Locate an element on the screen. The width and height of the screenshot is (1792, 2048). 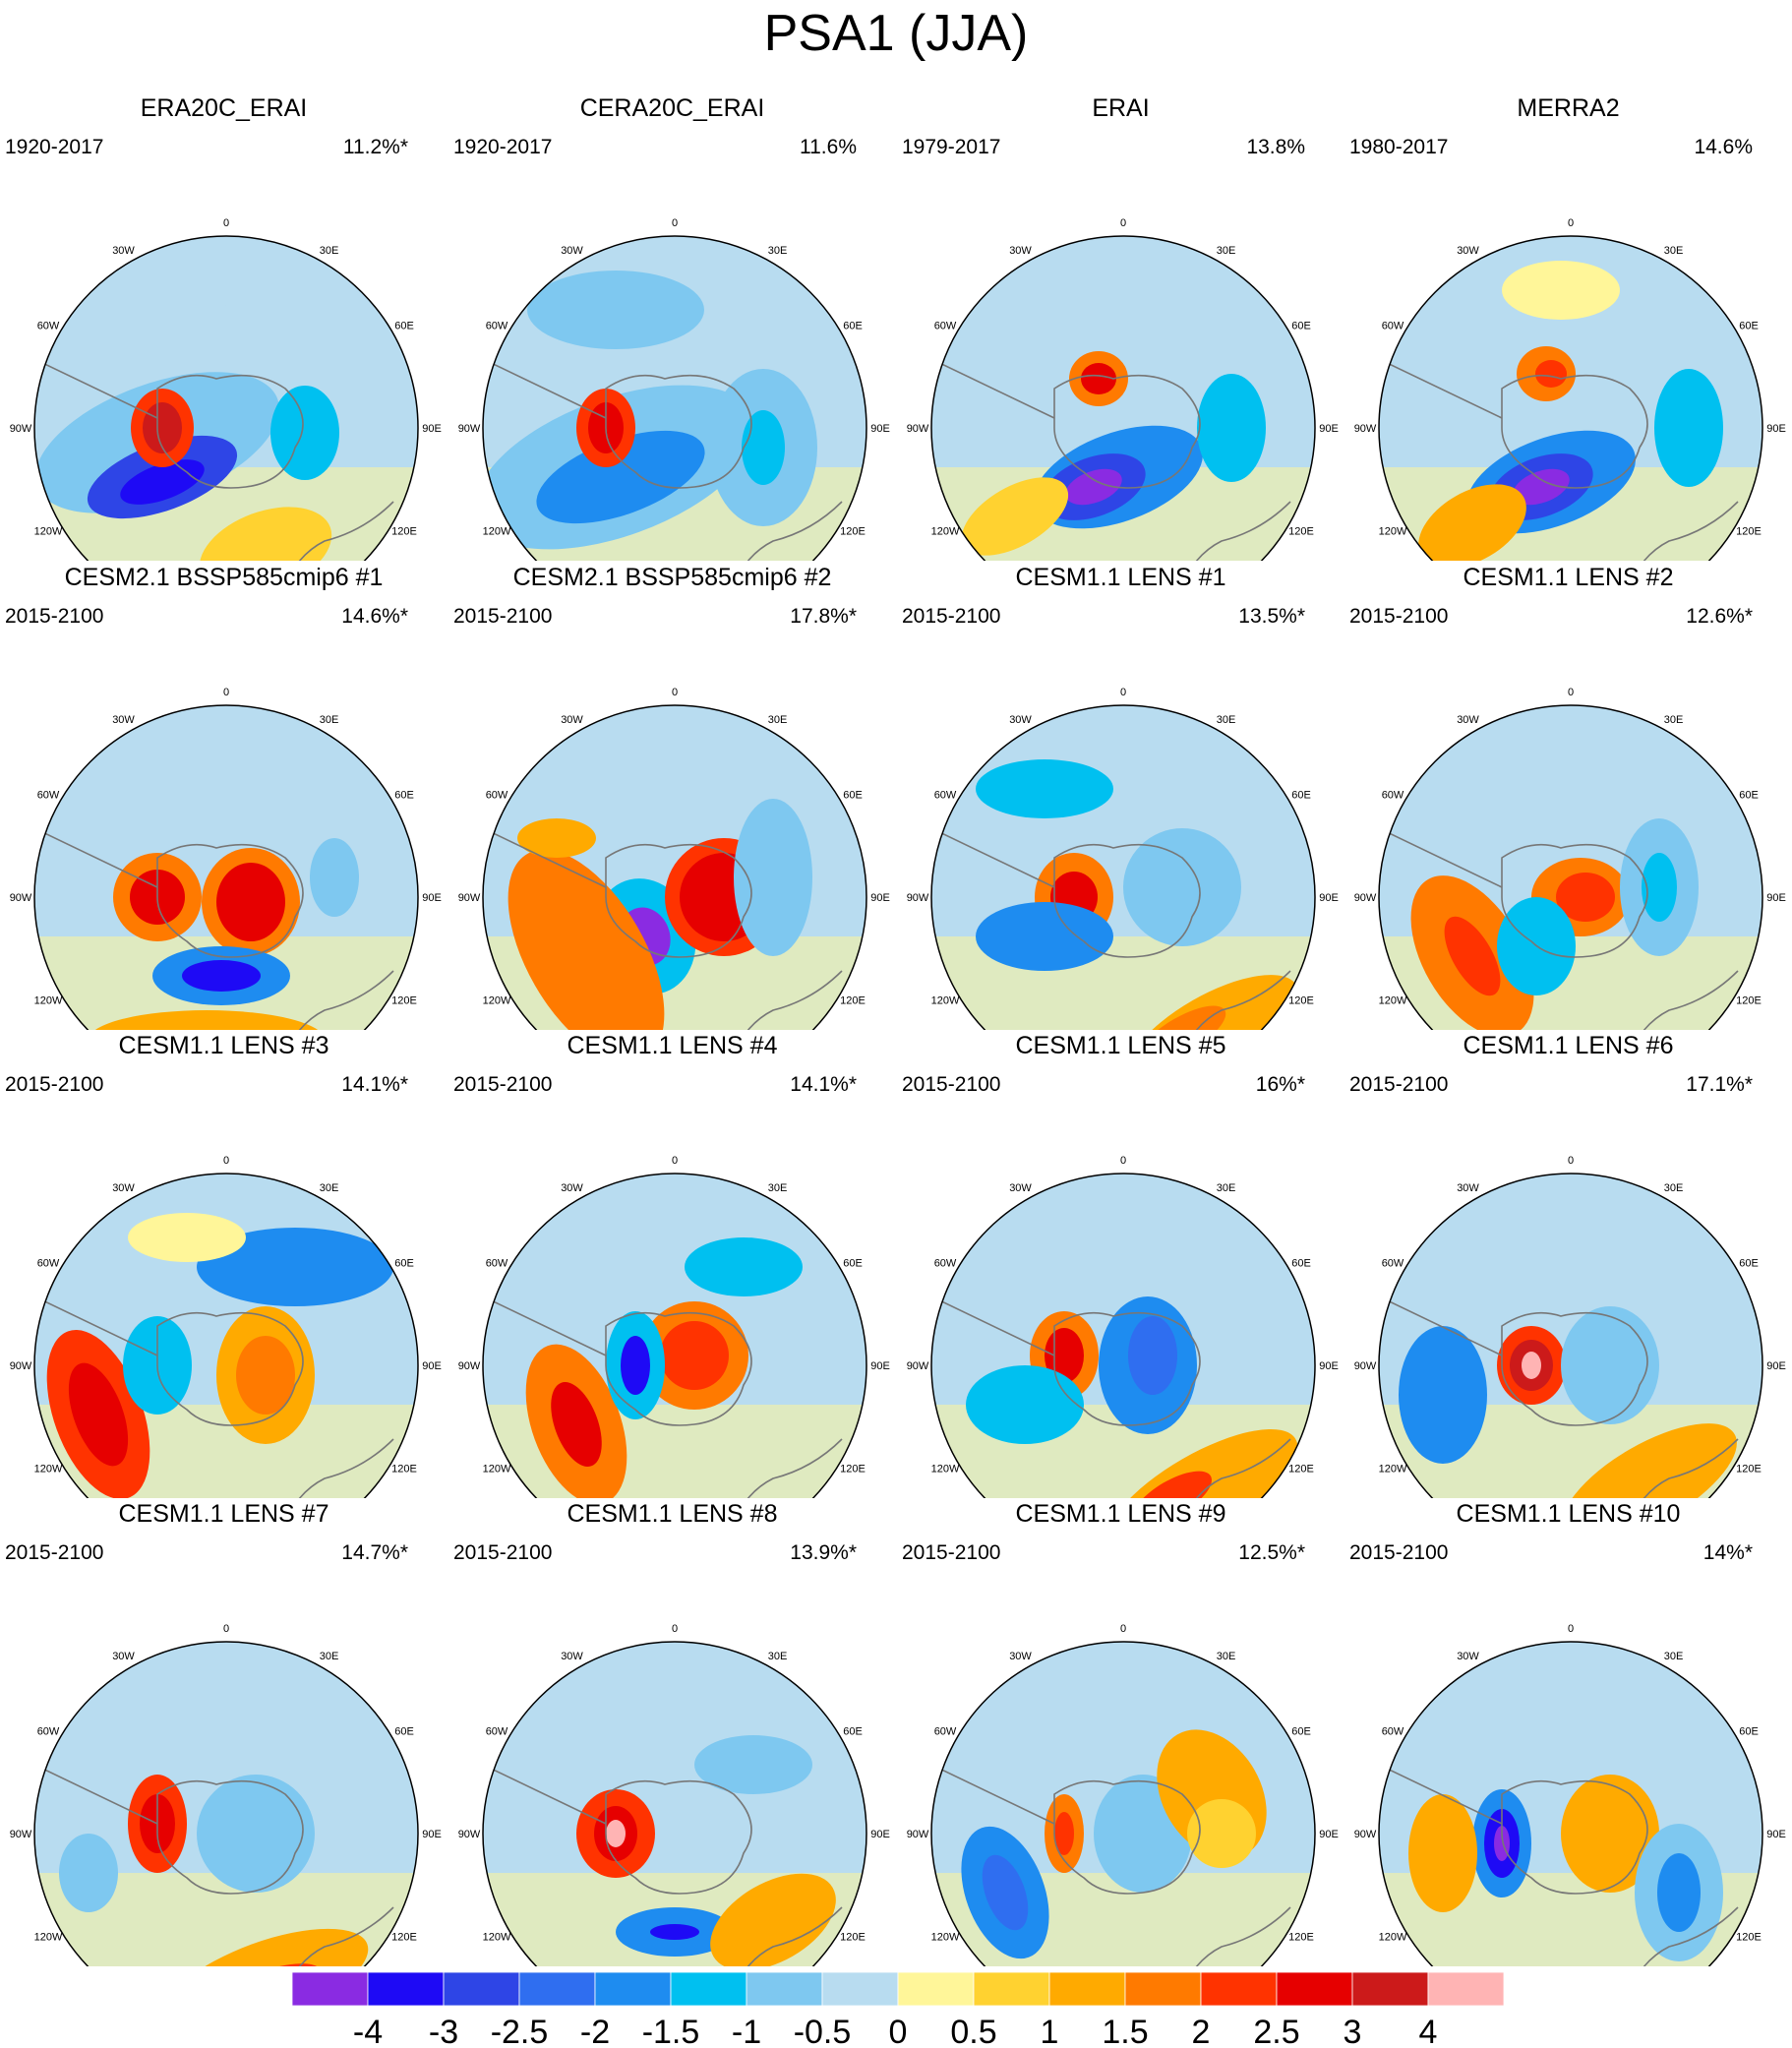
panel-title: CESM1.1 LENS #4 is located at coordinates (672, 1045).